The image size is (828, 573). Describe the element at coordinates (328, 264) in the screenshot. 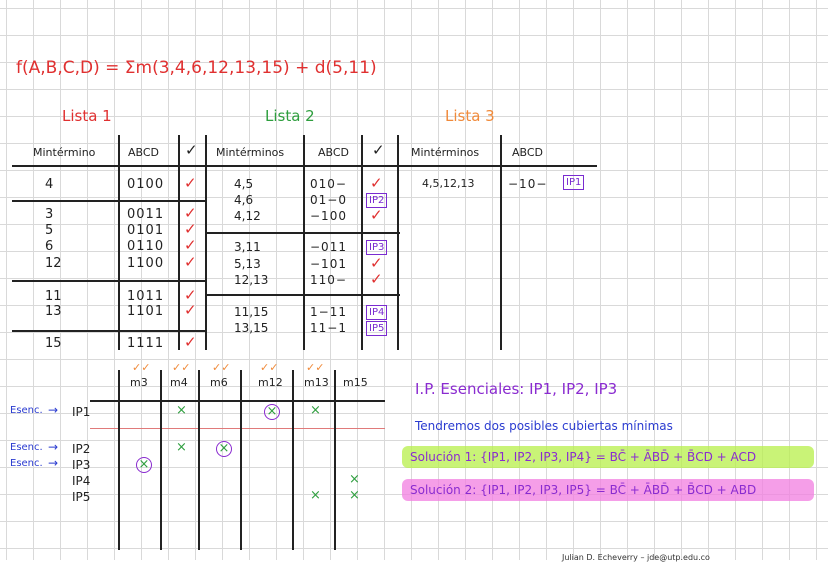

I see `t2-binary: −101` at that location.